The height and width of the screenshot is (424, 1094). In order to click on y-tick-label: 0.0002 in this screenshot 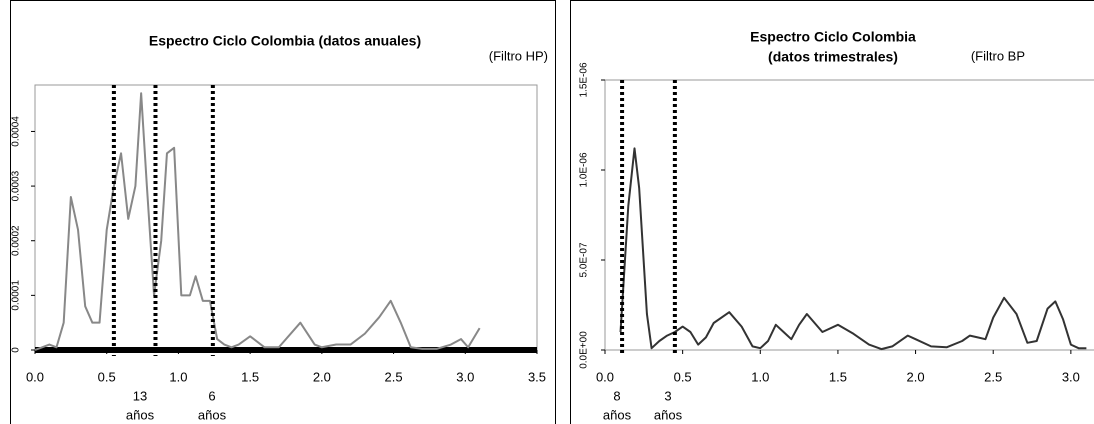, I will do `click(16, 240)`.